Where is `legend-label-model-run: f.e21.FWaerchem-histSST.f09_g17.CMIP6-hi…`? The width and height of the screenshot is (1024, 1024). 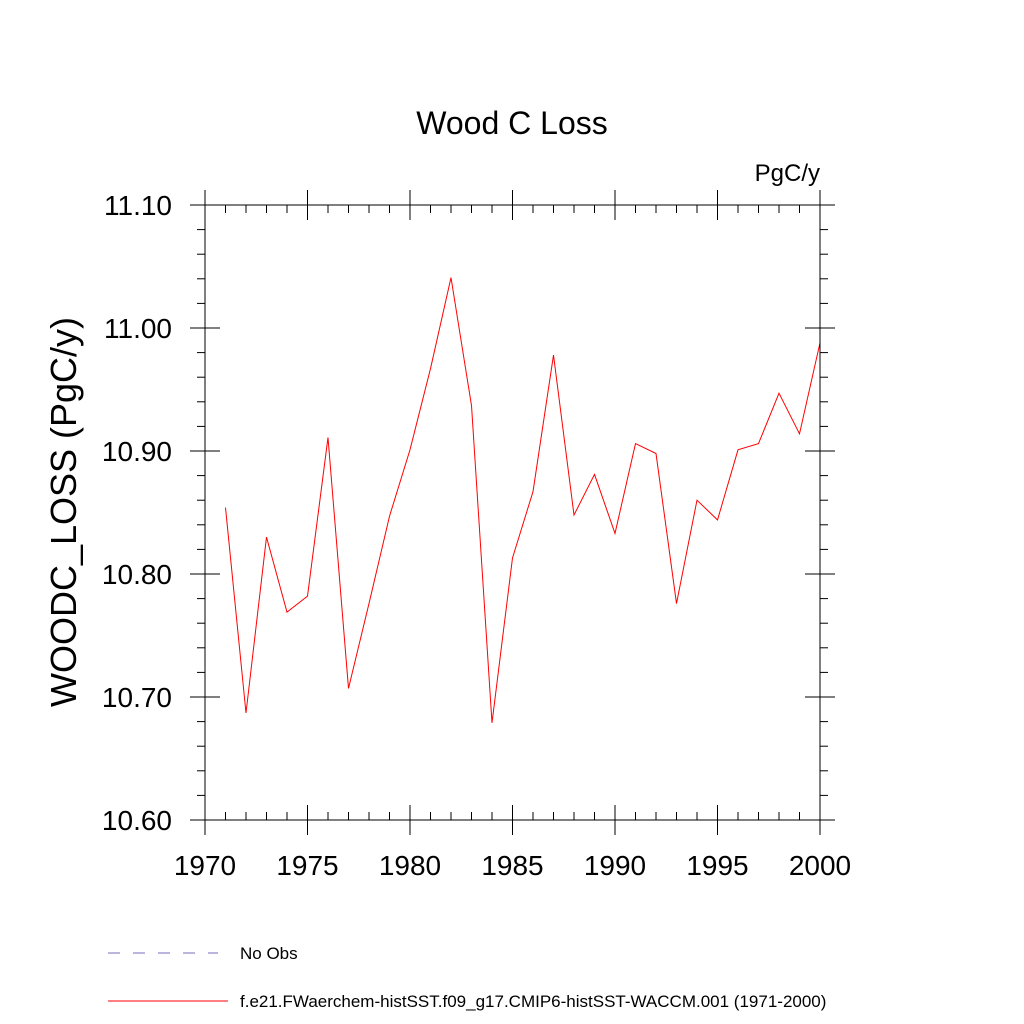 legend-label-model-run: f.e21.FWaerchem-histSST.f09_g17.CMIP6-hi… is located at coordinates (533, 1001).